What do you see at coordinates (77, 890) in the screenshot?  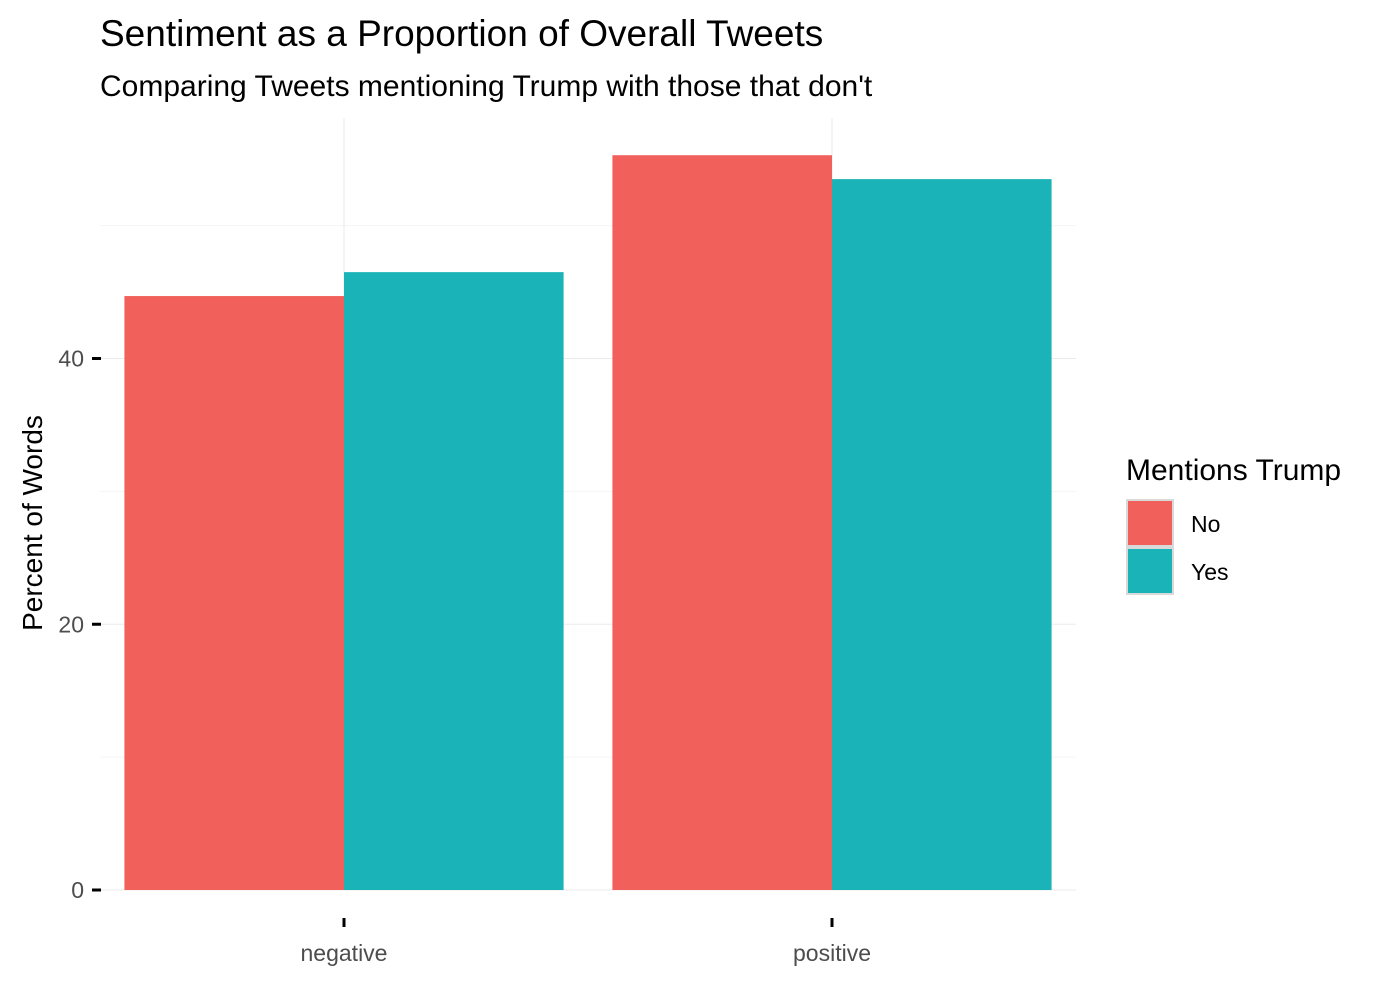 I see `y-tick-label: 0` at bounding box center [77, 890].